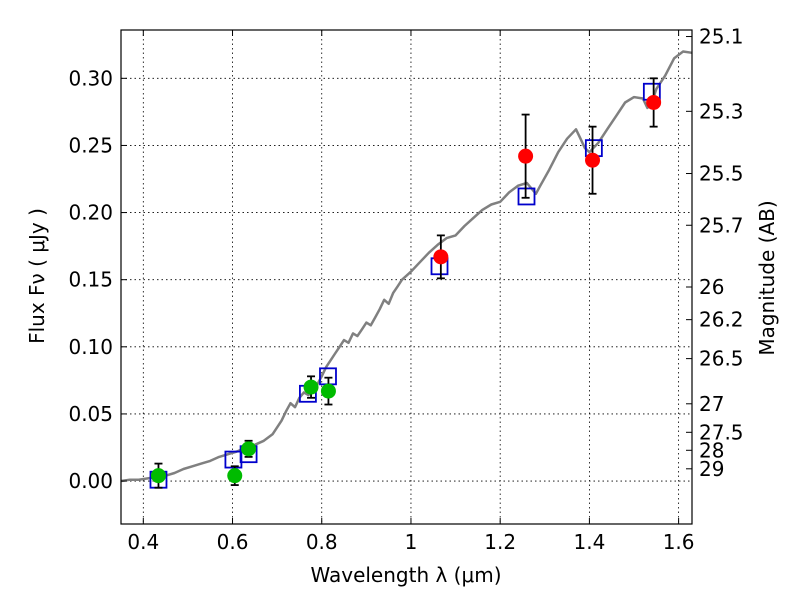  Describe the element at coordinates (37, 276) in the screenshot. I see `y-axis-label: Flux Fν ( μJy )` at that location.